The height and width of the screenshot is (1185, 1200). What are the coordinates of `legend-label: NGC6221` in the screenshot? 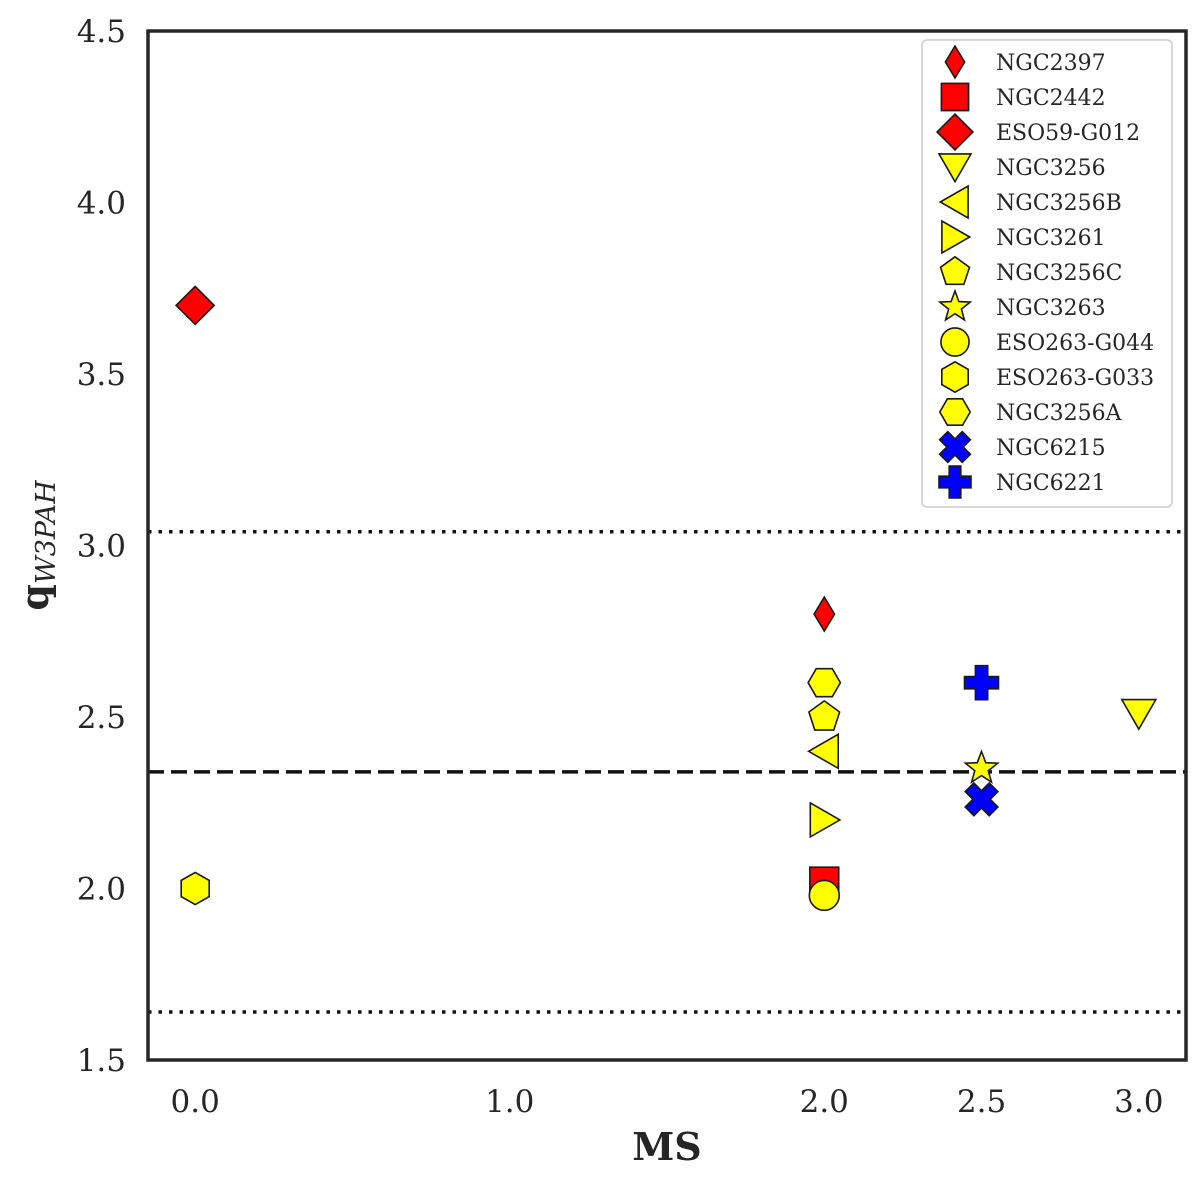 It's located at (1051, 483).